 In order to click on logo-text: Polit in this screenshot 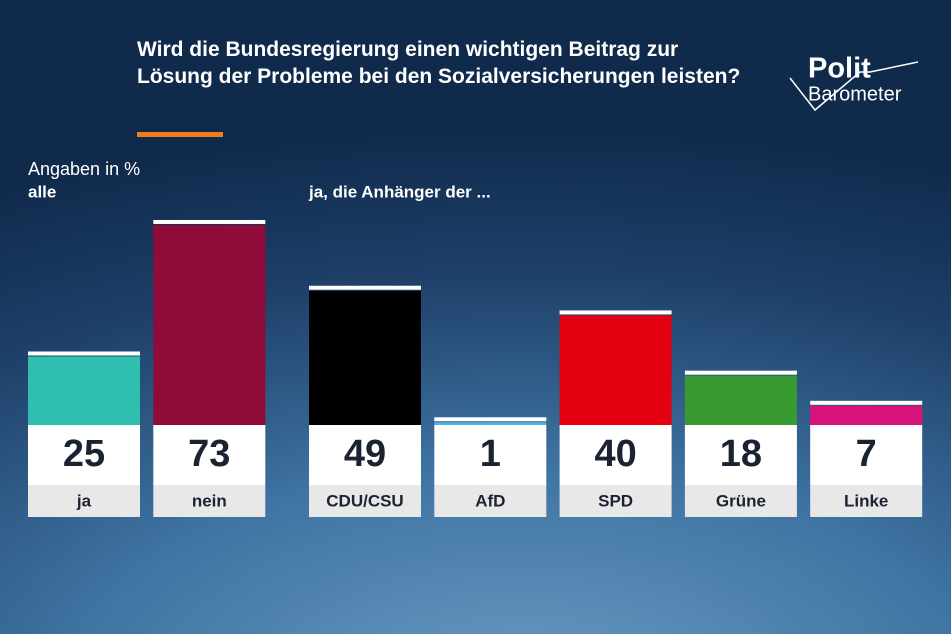, I will do `click(839, 69)`.